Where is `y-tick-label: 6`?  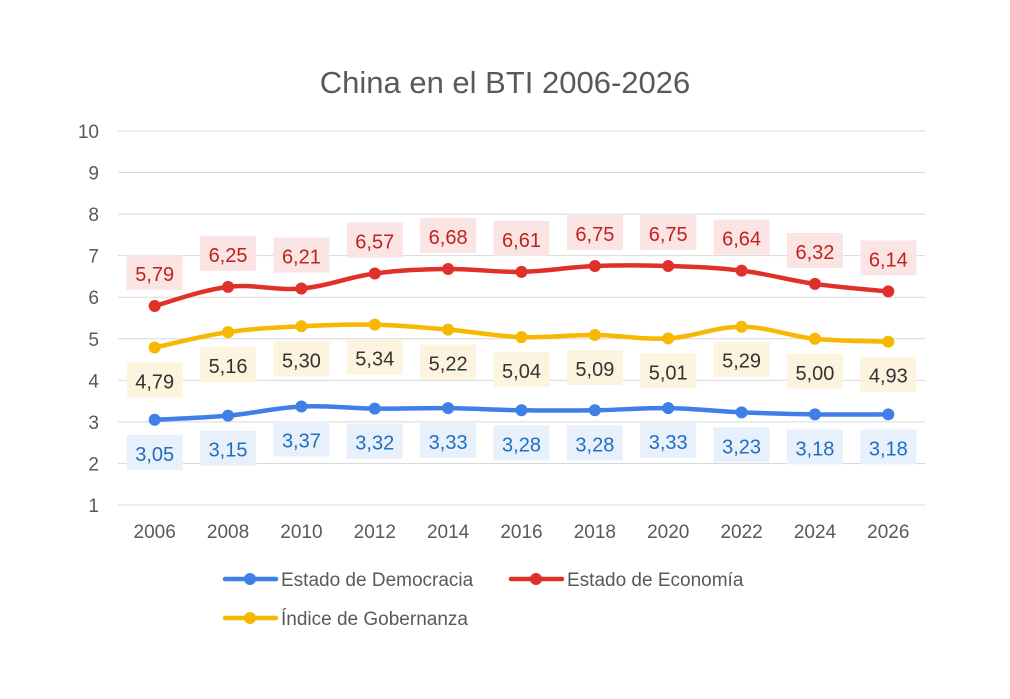 y-tick-label: 6 is located at coordinates (93, 298).